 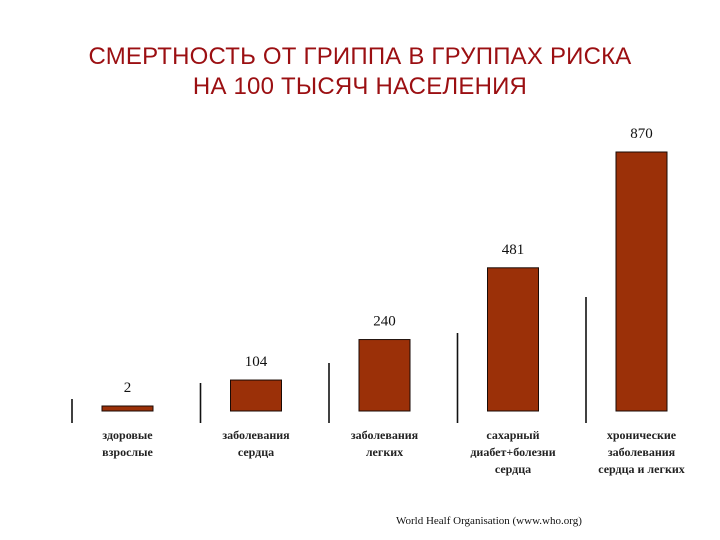 What do you see at coordinates (513, 250) in the screenshot?
I see `data-label: 481` at bounding box center [513, 250].